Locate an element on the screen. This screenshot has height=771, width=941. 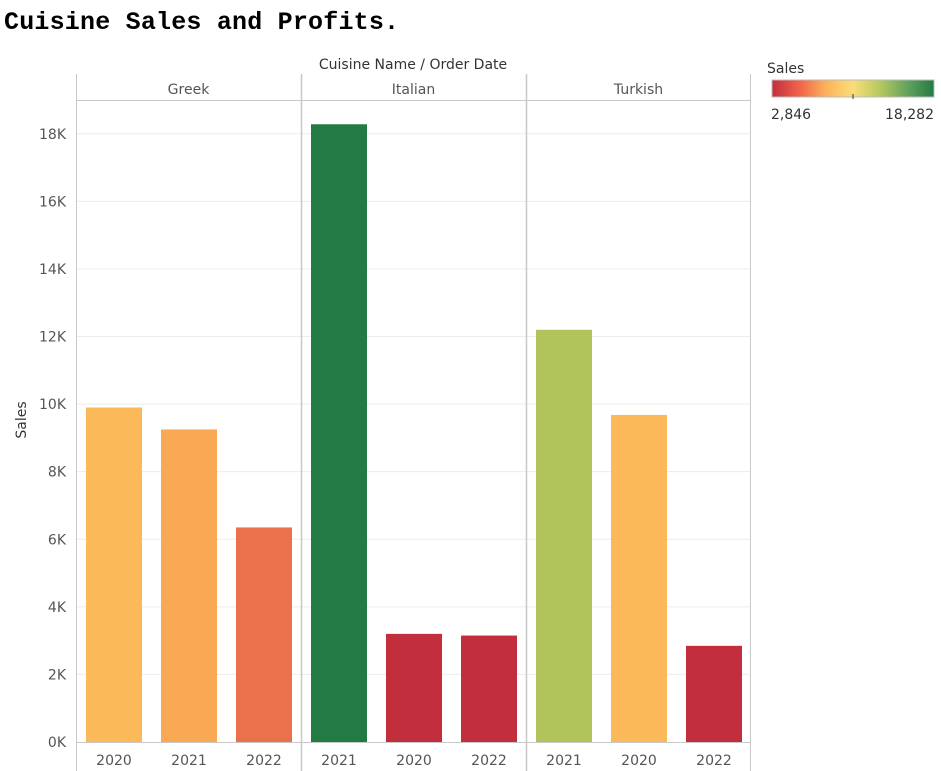
y-tick-label: 16K is located at coordinates (53, 202).